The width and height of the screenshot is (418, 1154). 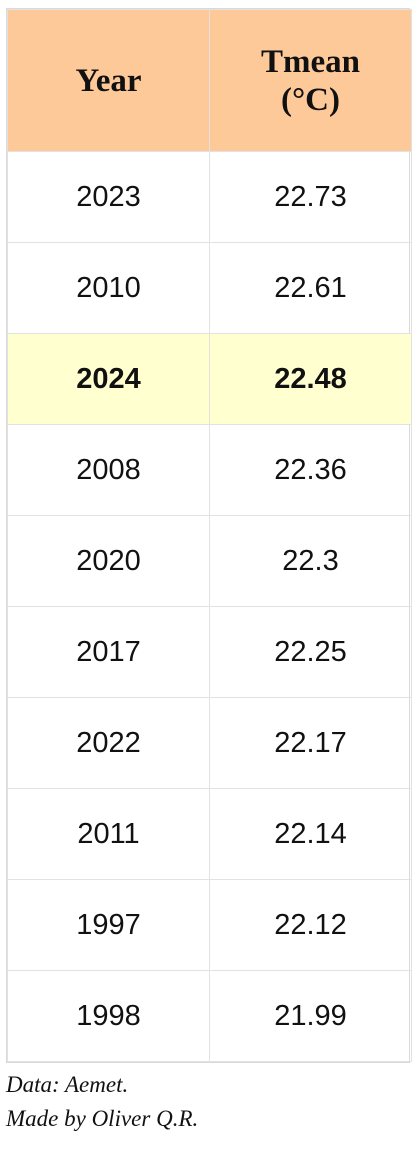 I want to click on tmean-header-label: Tmean, so click(x=310, y=61).